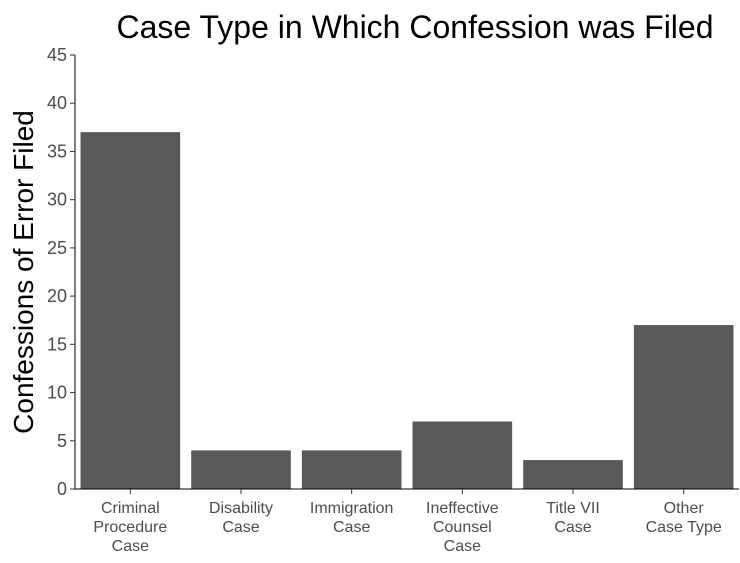 The height and width of the screenshot is (563, 740). Describe the element at coordinates (61, 272) in the screenshot. I see `y-axis: 0 5 10 15 20 25 30 35 40 45` at that location.